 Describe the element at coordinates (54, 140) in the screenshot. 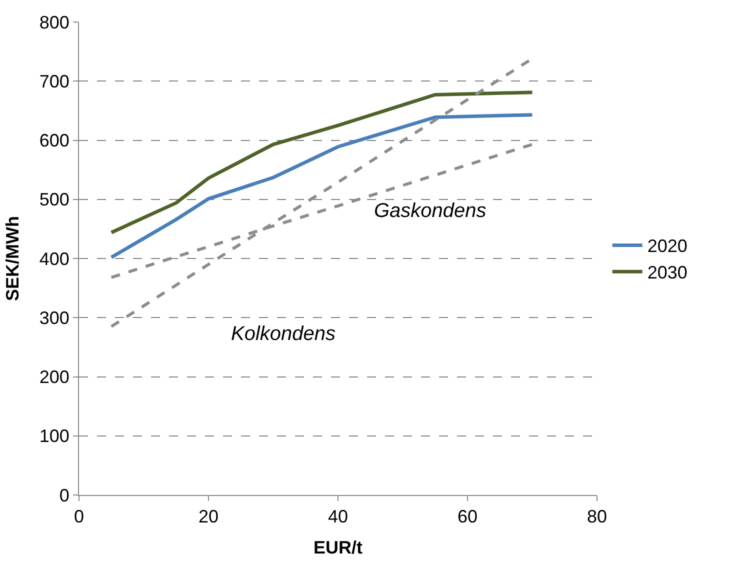

I see `y-tick-label: 600` at that location.